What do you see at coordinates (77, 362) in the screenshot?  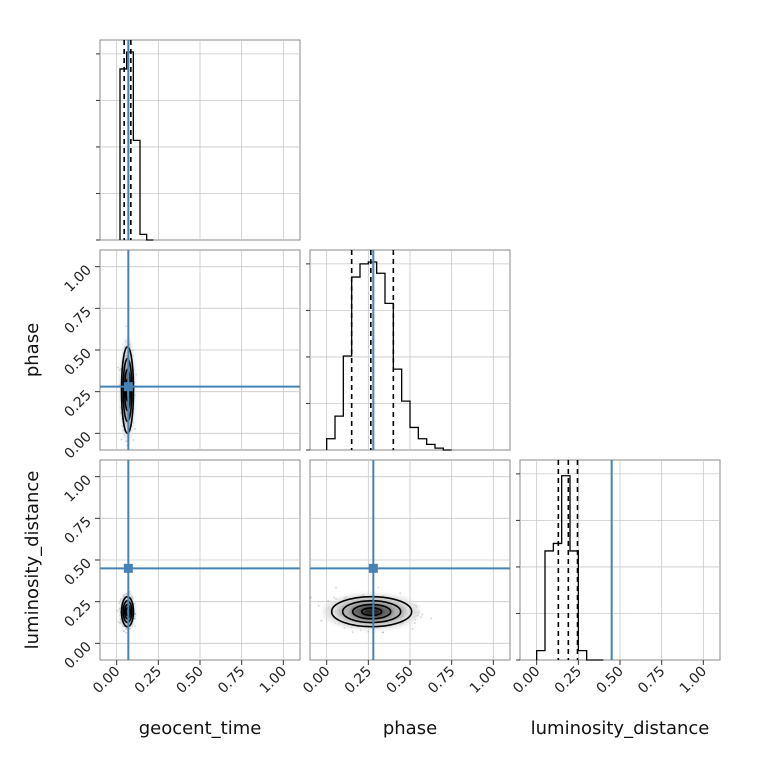 I see `ytick-label-phase: 0.50` at bounding box center [77, 362].